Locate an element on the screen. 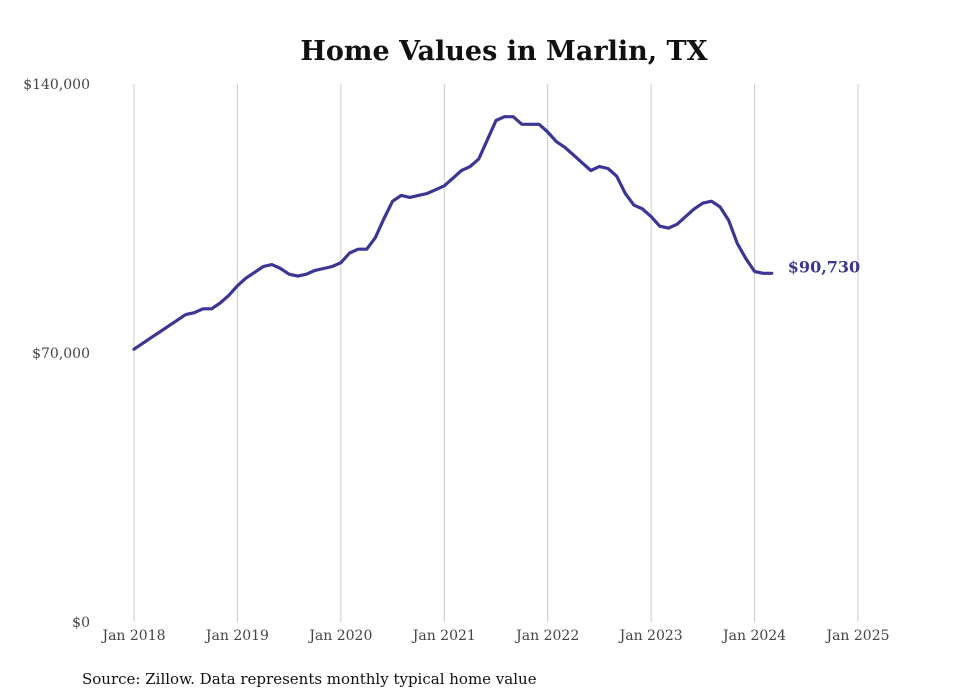  x-tick-label: Jan 2025 is located at coordinates (856, 636).